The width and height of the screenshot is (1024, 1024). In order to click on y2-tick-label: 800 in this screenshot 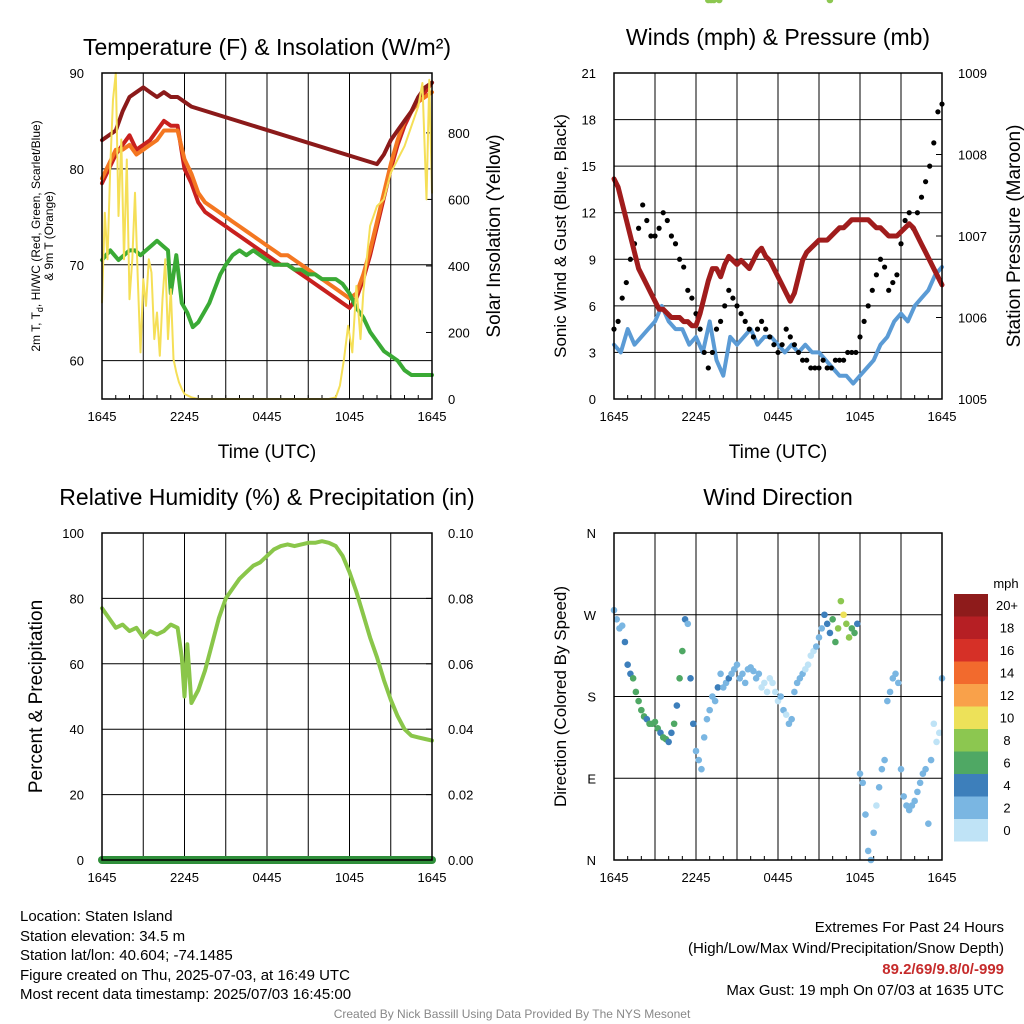, I will do `click(459, 133)`.